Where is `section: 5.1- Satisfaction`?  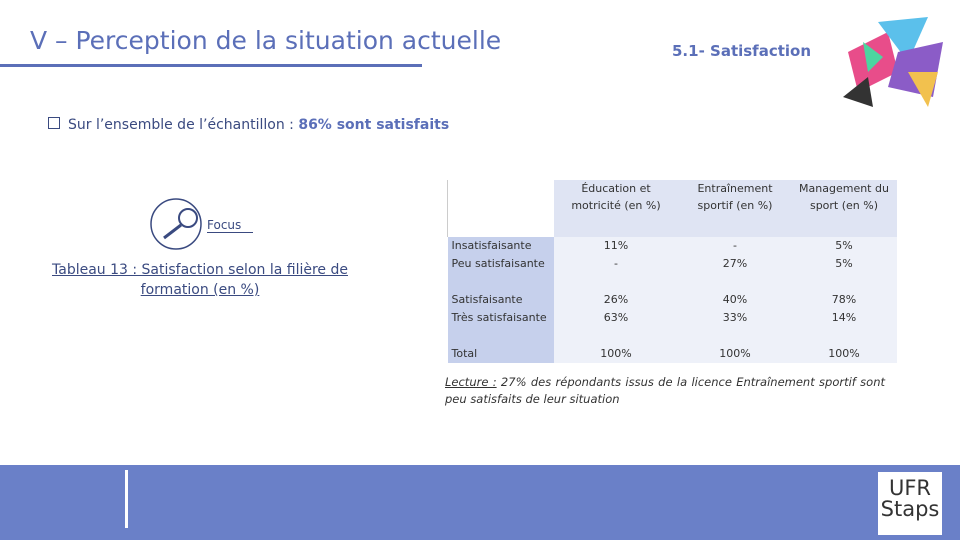
section: 5.1- Satisfaction is located at coordinates (742, 51).